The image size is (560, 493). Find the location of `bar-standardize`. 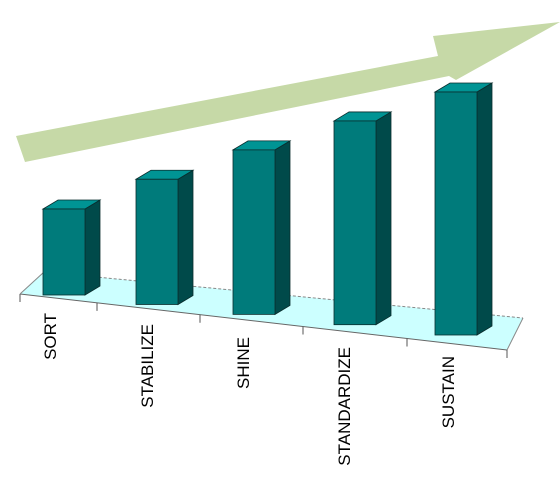

bar-standardize is located at coordinates (362, 218).